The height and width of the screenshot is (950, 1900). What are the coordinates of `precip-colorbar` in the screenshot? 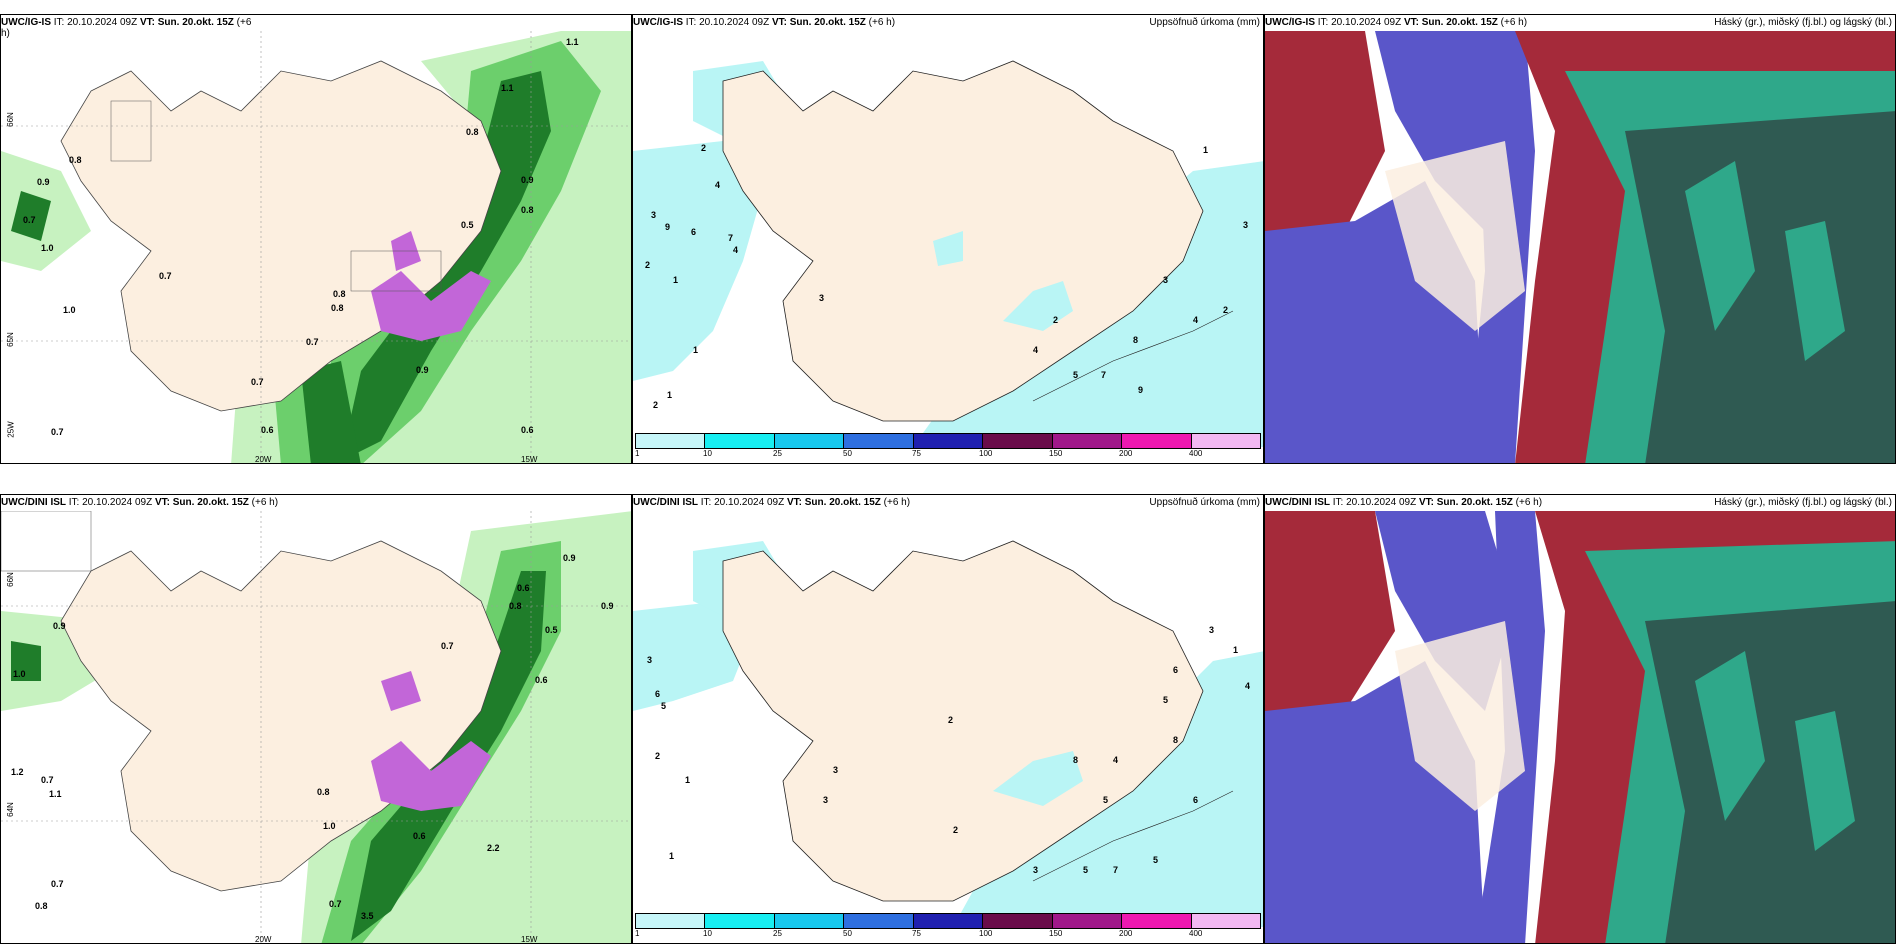 It's located at (948, 921).